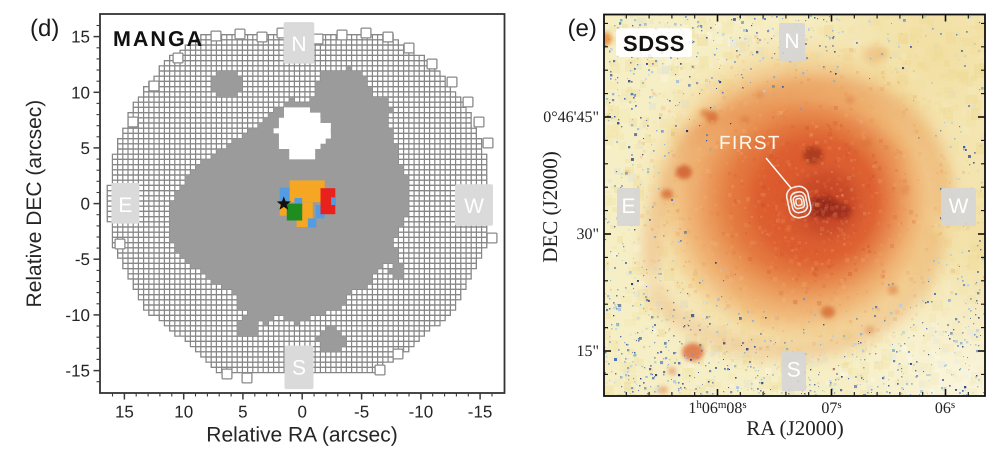  Describe the element at coordinates (301, 435) in the screenshot. I see `svg-text: Relative RA (arcsec)` at that location.